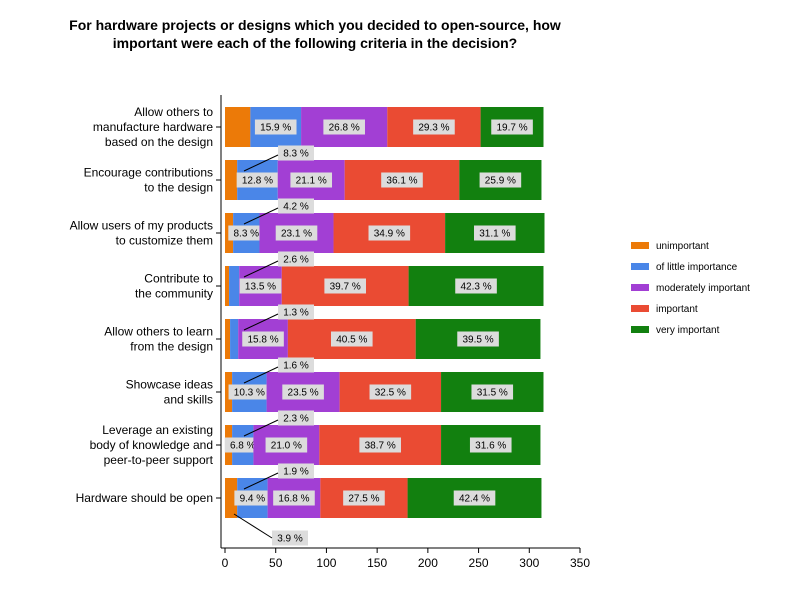 Image resolution: width=800 pixels, height=600 pixels. Describe the element at coordinates (697, 267) in the screenshot. I see `legend-label-1: of little importance` at that location.